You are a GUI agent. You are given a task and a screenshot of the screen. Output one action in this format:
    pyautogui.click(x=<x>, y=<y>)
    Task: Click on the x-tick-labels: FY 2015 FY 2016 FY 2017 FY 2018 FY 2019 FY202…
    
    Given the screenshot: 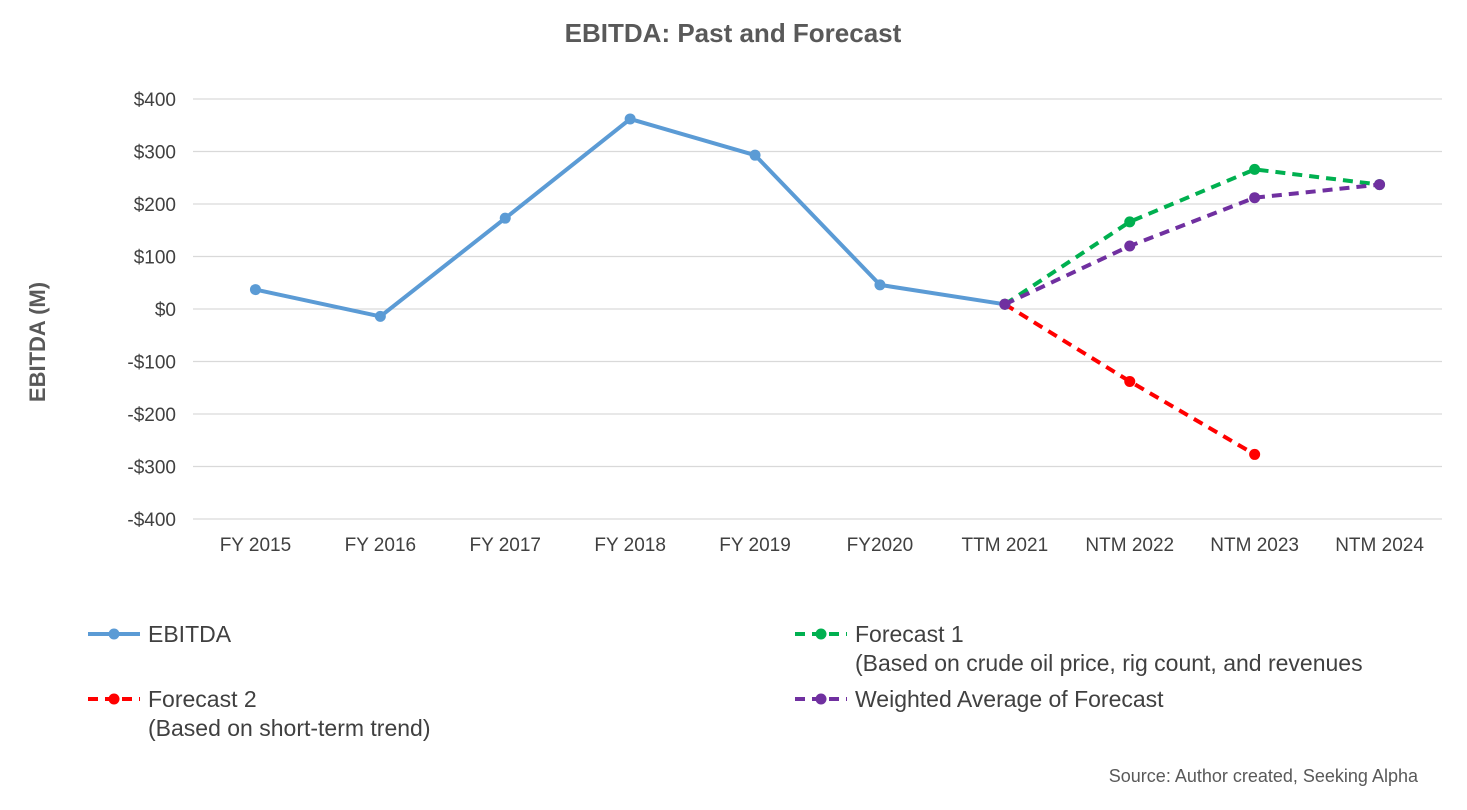 What is the action you would take?
    pyautogui.click(x=822, y=545)
    